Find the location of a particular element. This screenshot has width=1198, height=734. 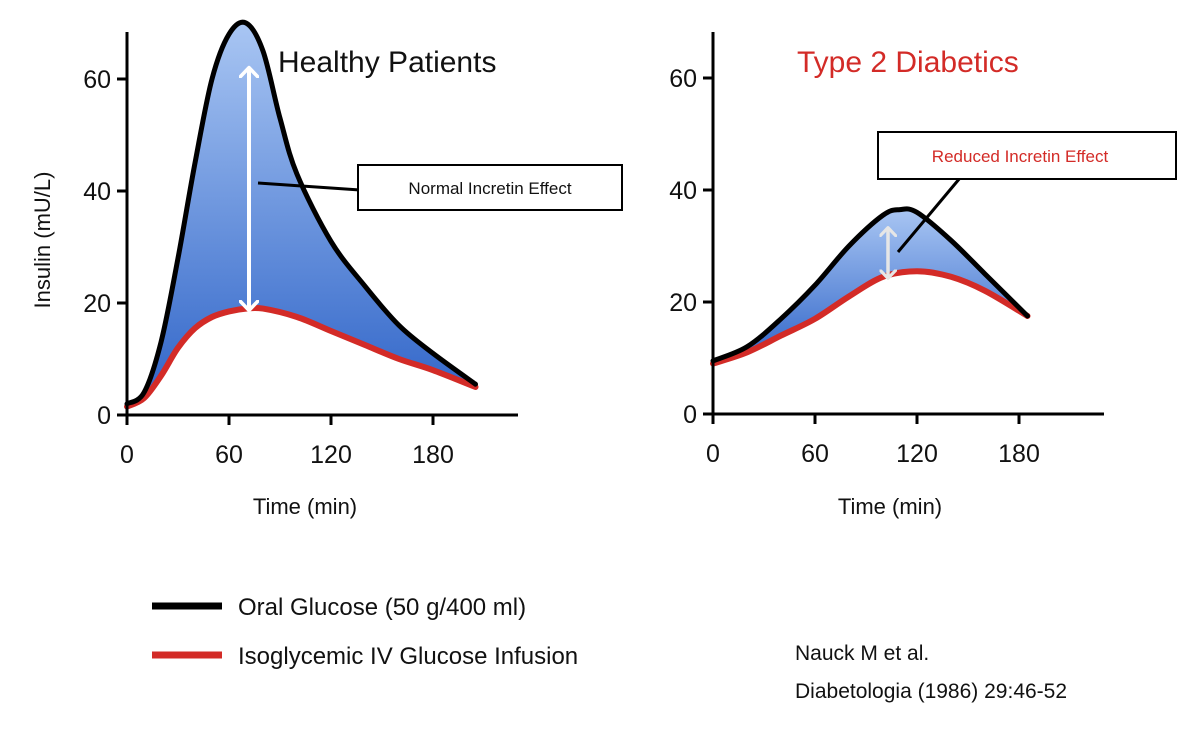

callout-label: Normal Incretin Effect is located at coordinates (489, 188).